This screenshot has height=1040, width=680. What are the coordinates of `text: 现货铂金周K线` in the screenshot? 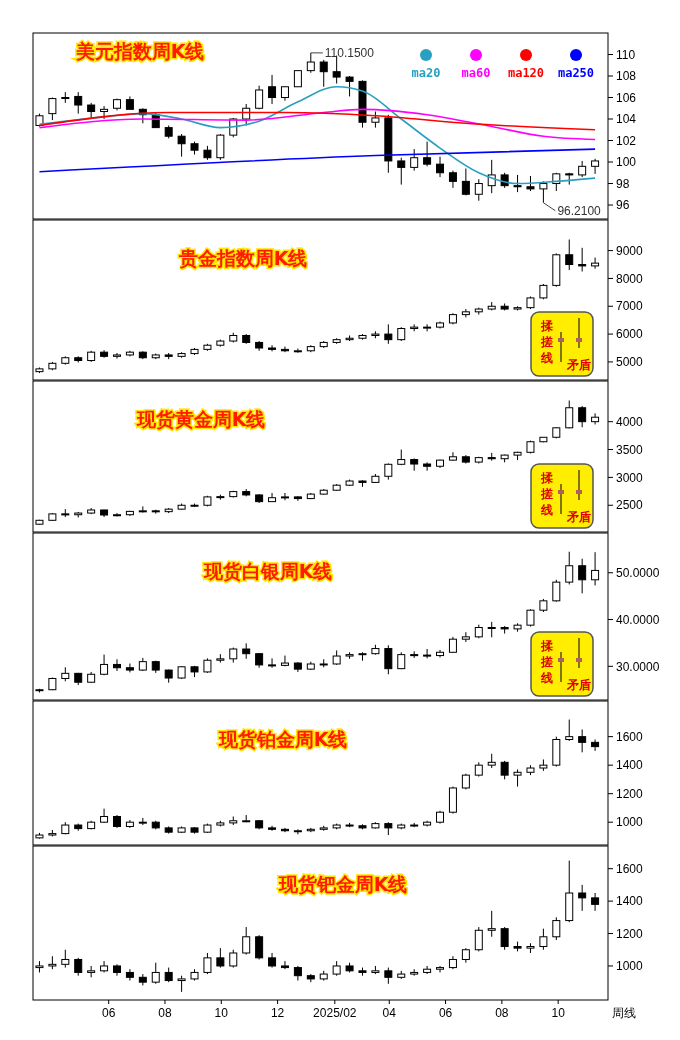 It's located at (282, 739).